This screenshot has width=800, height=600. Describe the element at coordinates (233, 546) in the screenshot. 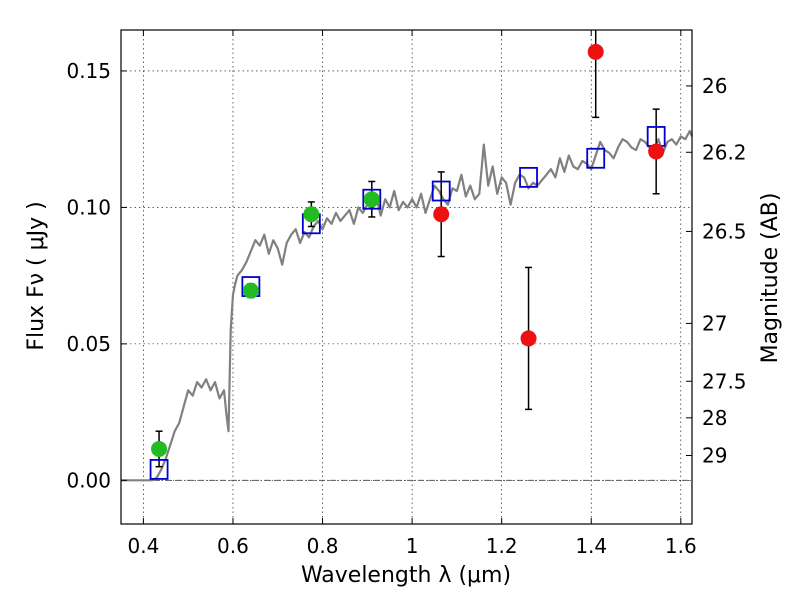

I see `x-tick-label: 0.6` at that location.